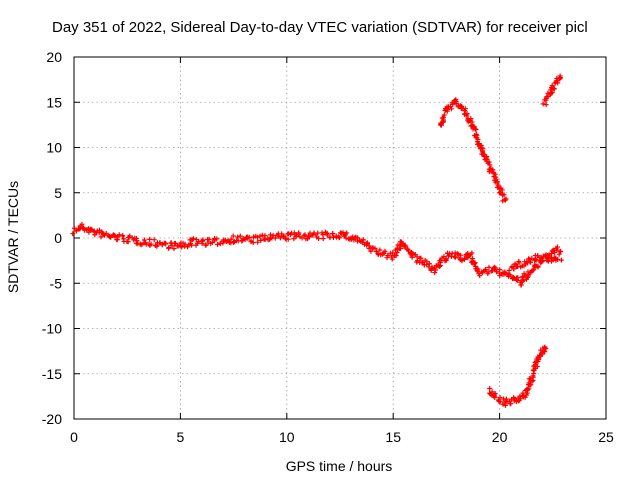 This screenshot has width=640, height=480. What do you see at coordinates (518, 376) in the screenshot?
I see `series-lower` at bounding box center [518, 376].